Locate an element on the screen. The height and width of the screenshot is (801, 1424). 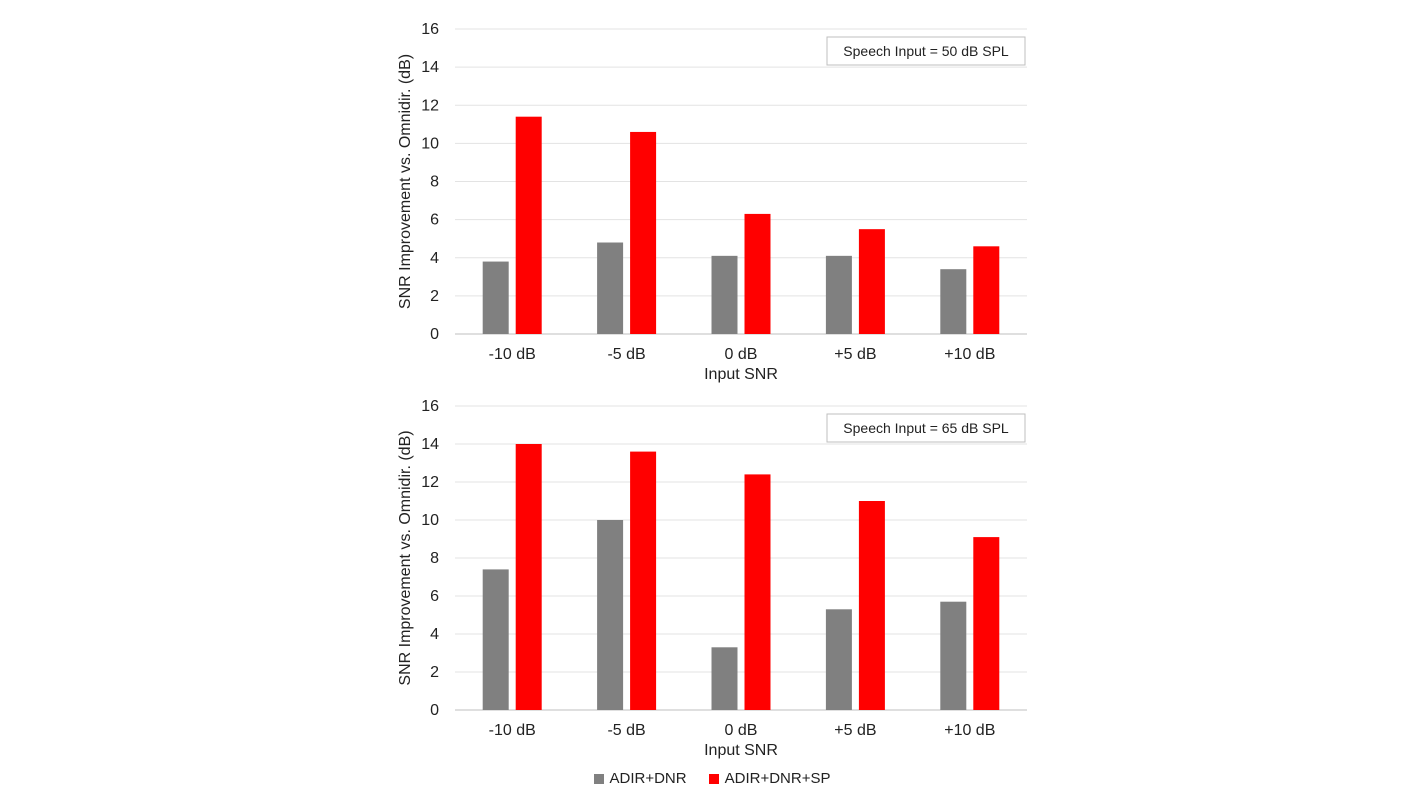
legend-swatch-adir-dnr-sp is located at coordinates (713, 778).